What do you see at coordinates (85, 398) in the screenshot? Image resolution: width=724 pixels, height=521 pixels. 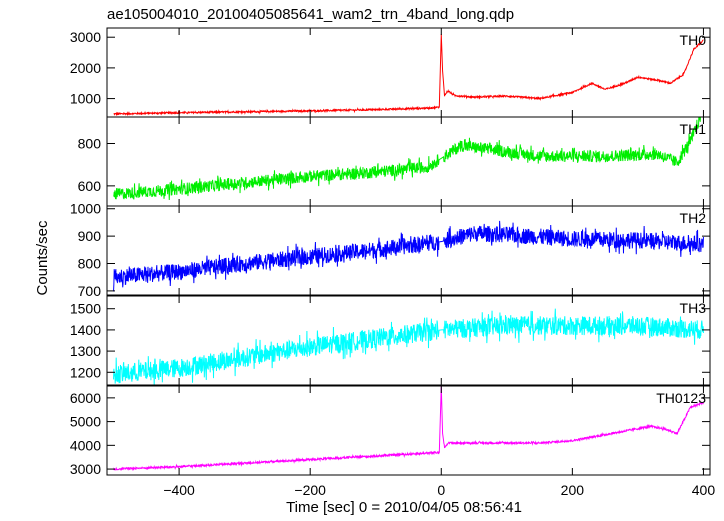 I see `y-tick-label: 6000` at bounding box center [85, 398].